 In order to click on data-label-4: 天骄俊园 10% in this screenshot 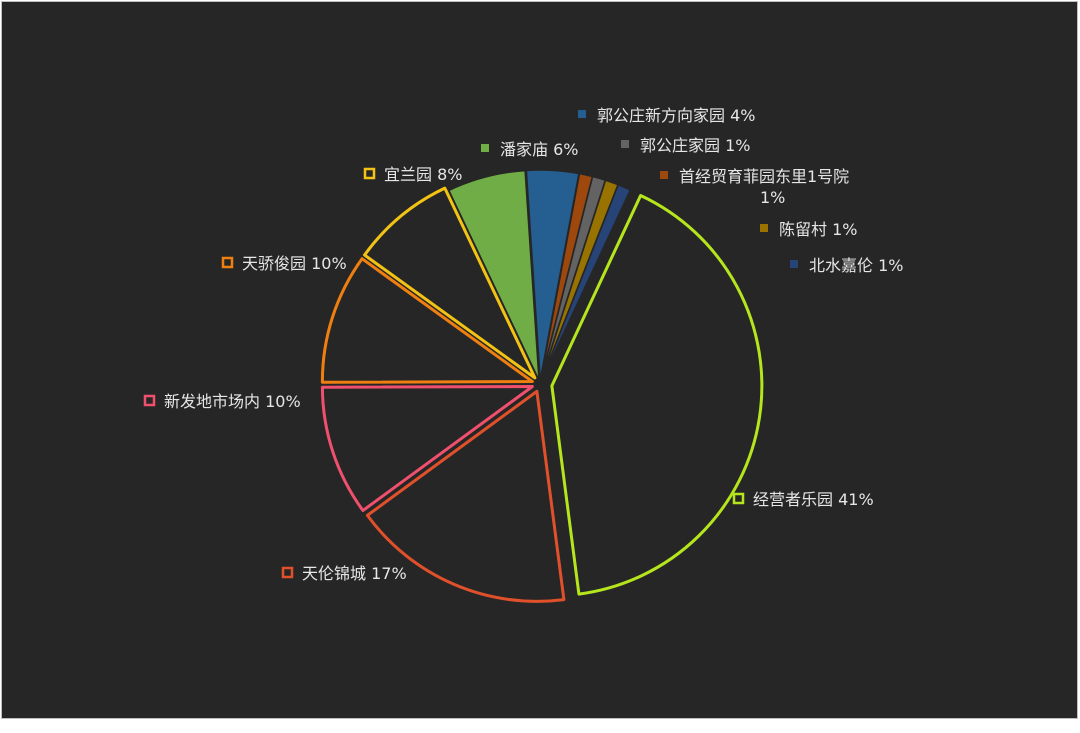, I will do `click(294, 263)`.